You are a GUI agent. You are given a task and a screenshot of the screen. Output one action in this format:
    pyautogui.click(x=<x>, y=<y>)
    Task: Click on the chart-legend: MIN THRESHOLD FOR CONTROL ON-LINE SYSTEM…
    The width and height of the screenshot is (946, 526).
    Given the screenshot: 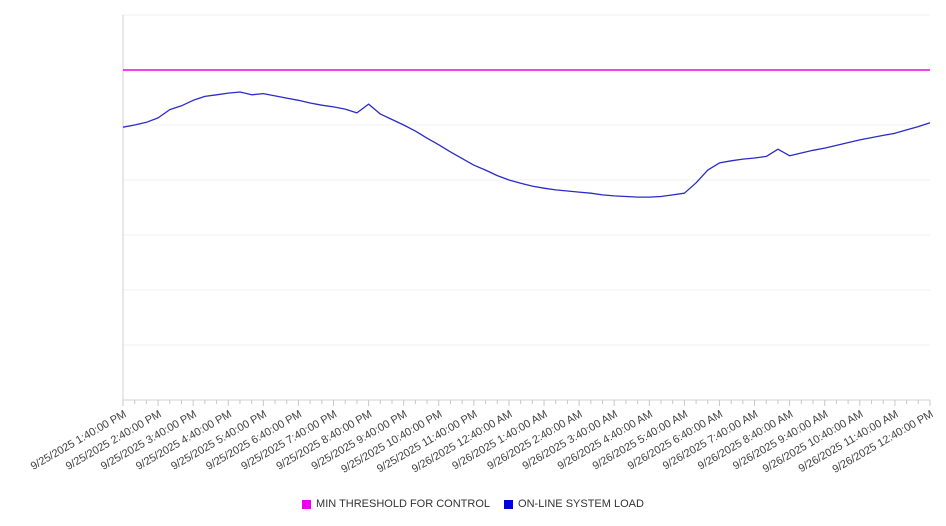 What is the action you would take?
    pyautogui.click(x=473, y=504)
    